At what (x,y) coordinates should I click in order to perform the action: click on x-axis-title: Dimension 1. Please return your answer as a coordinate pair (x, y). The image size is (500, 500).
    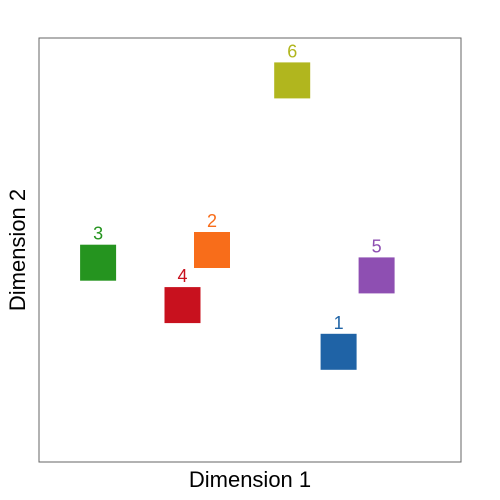
    Looking at the image, I should click on (250, 479).